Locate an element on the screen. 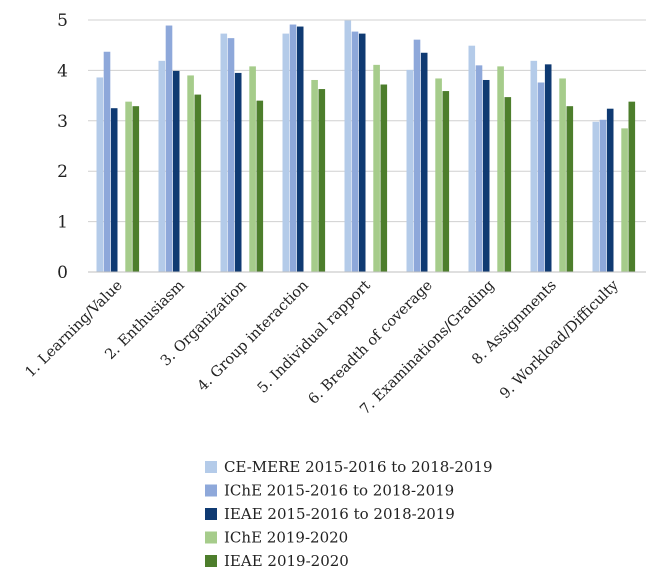 Image resolution: width=646 pixels, height=586 pixels. x-category-label: 5. Individual rapport is located at coordinates (314, 336).